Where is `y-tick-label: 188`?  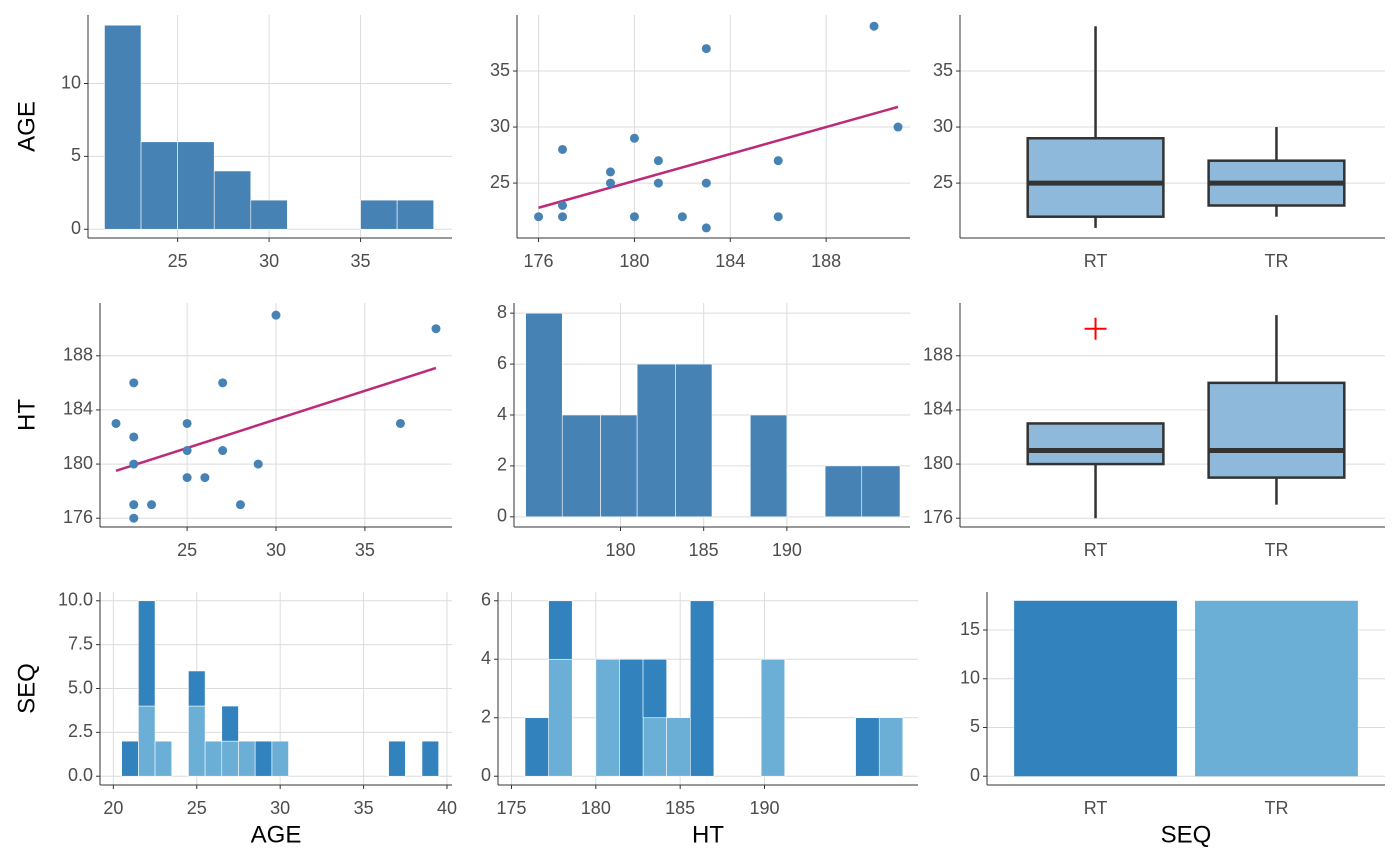
y-tick-label: 188 is located at coordinates (78, 355).